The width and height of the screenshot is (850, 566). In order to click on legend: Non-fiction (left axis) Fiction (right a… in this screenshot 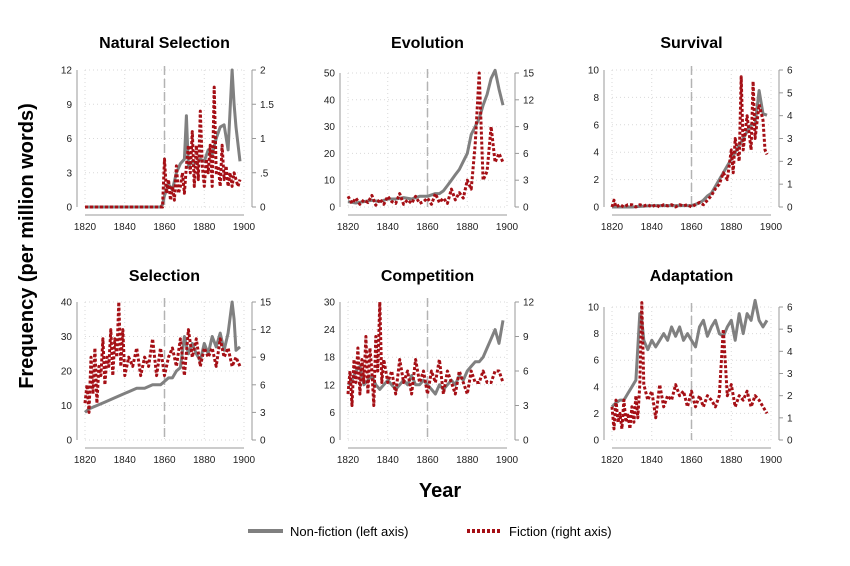, I will do `click(430, 531)`.